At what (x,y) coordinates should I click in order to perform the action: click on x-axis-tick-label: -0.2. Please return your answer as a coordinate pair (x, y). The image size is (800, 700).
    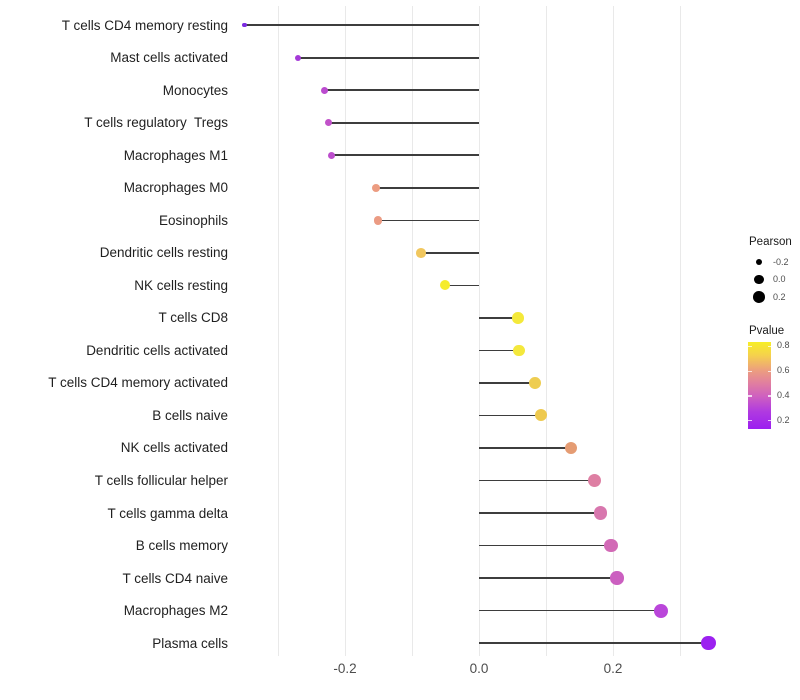
    Looking at the image, I should click on (345, 668).